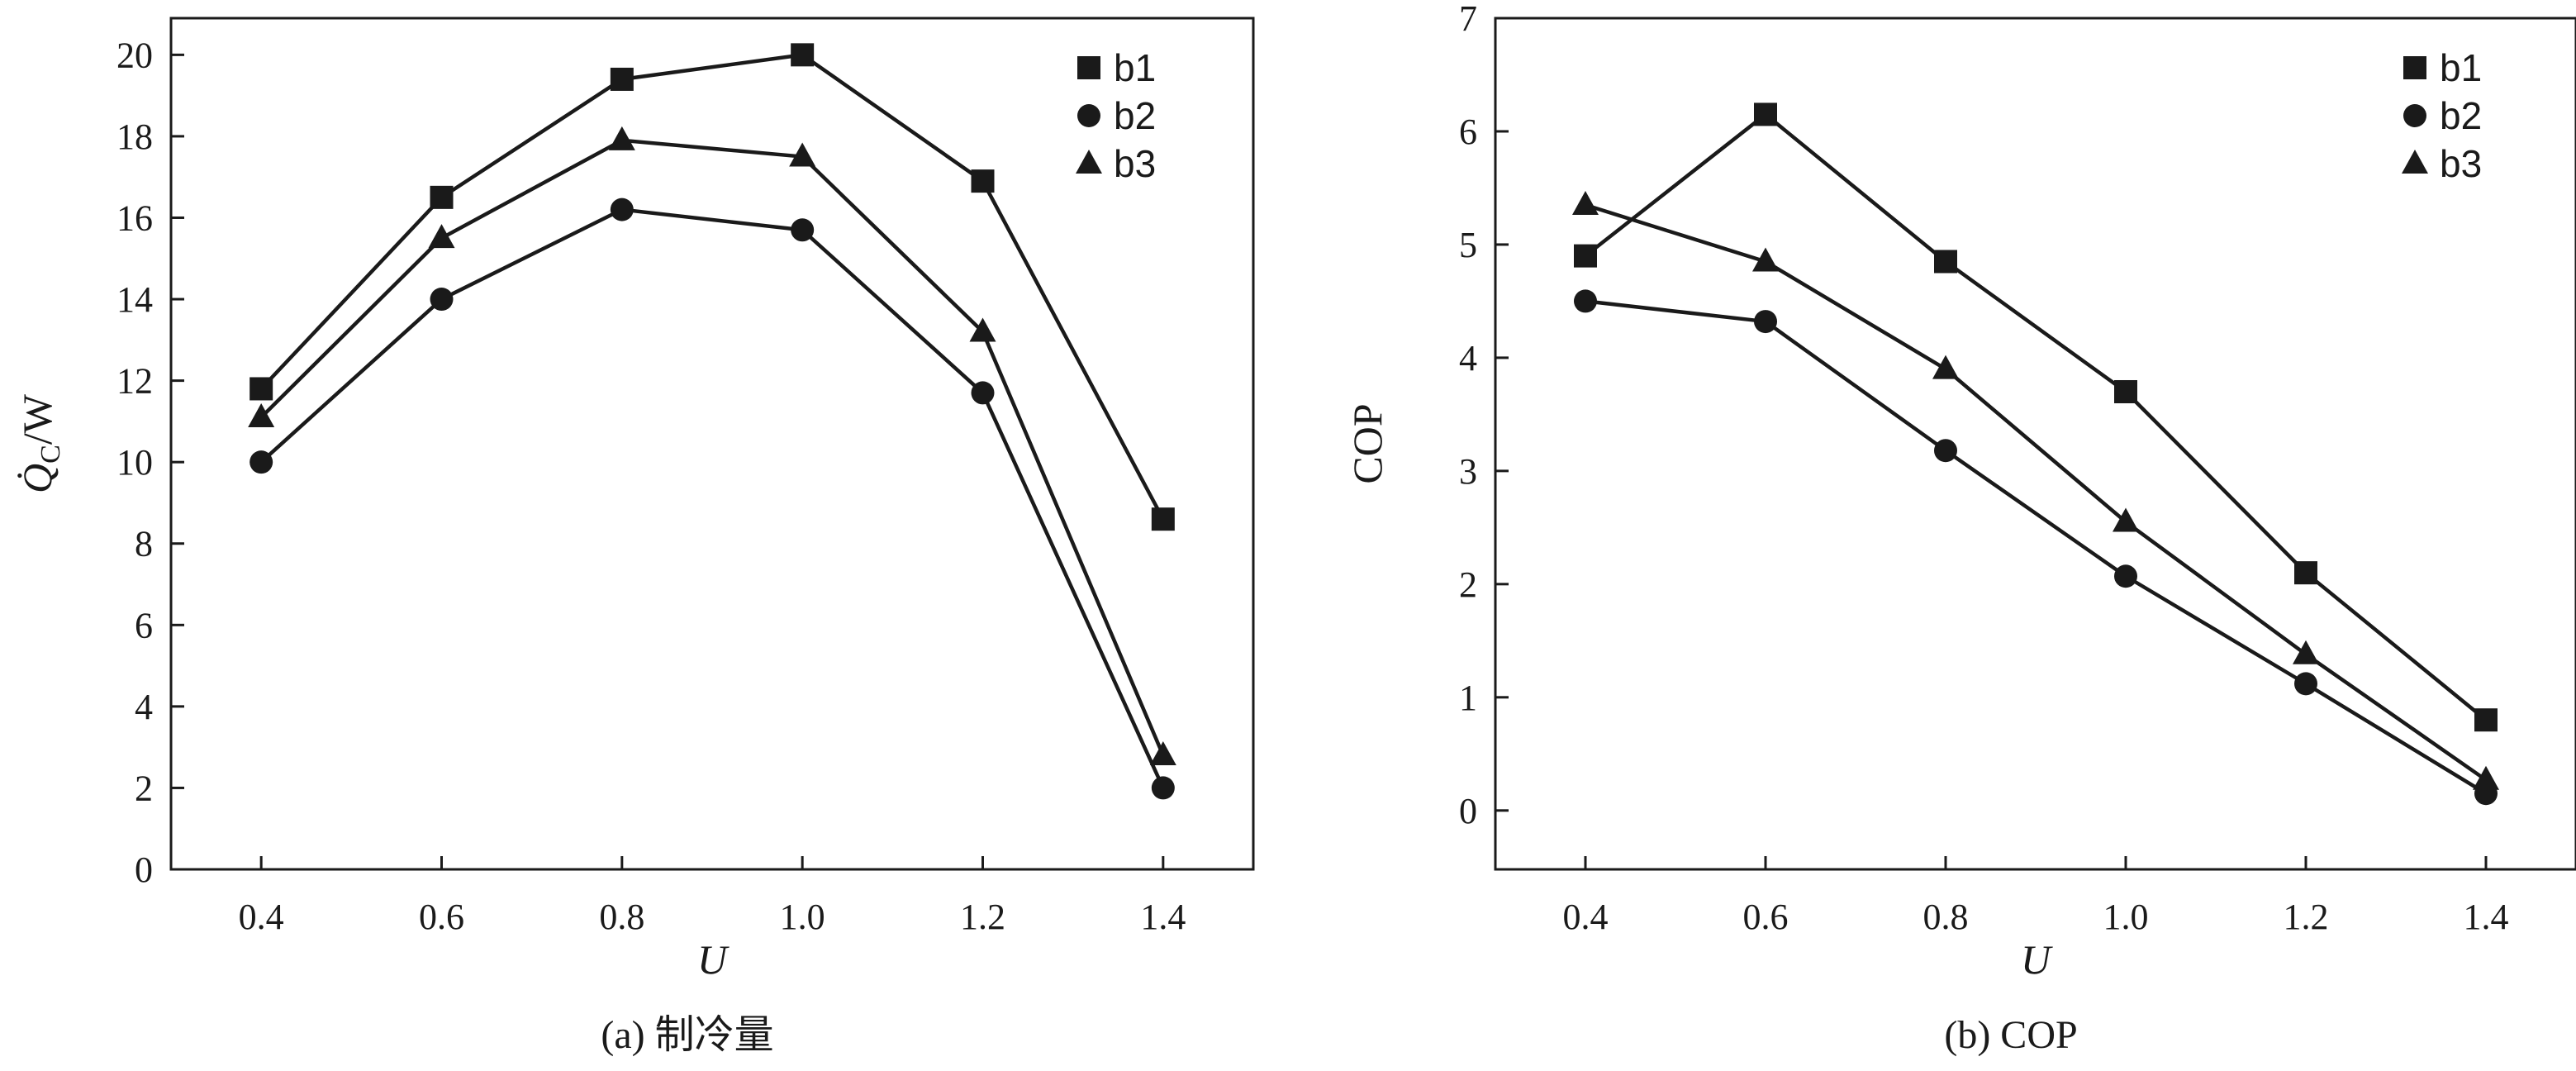 The height and width of the screenshot is (1071, 2576). I want to click on y-axis-label-unit: /W, so click(37, 419).